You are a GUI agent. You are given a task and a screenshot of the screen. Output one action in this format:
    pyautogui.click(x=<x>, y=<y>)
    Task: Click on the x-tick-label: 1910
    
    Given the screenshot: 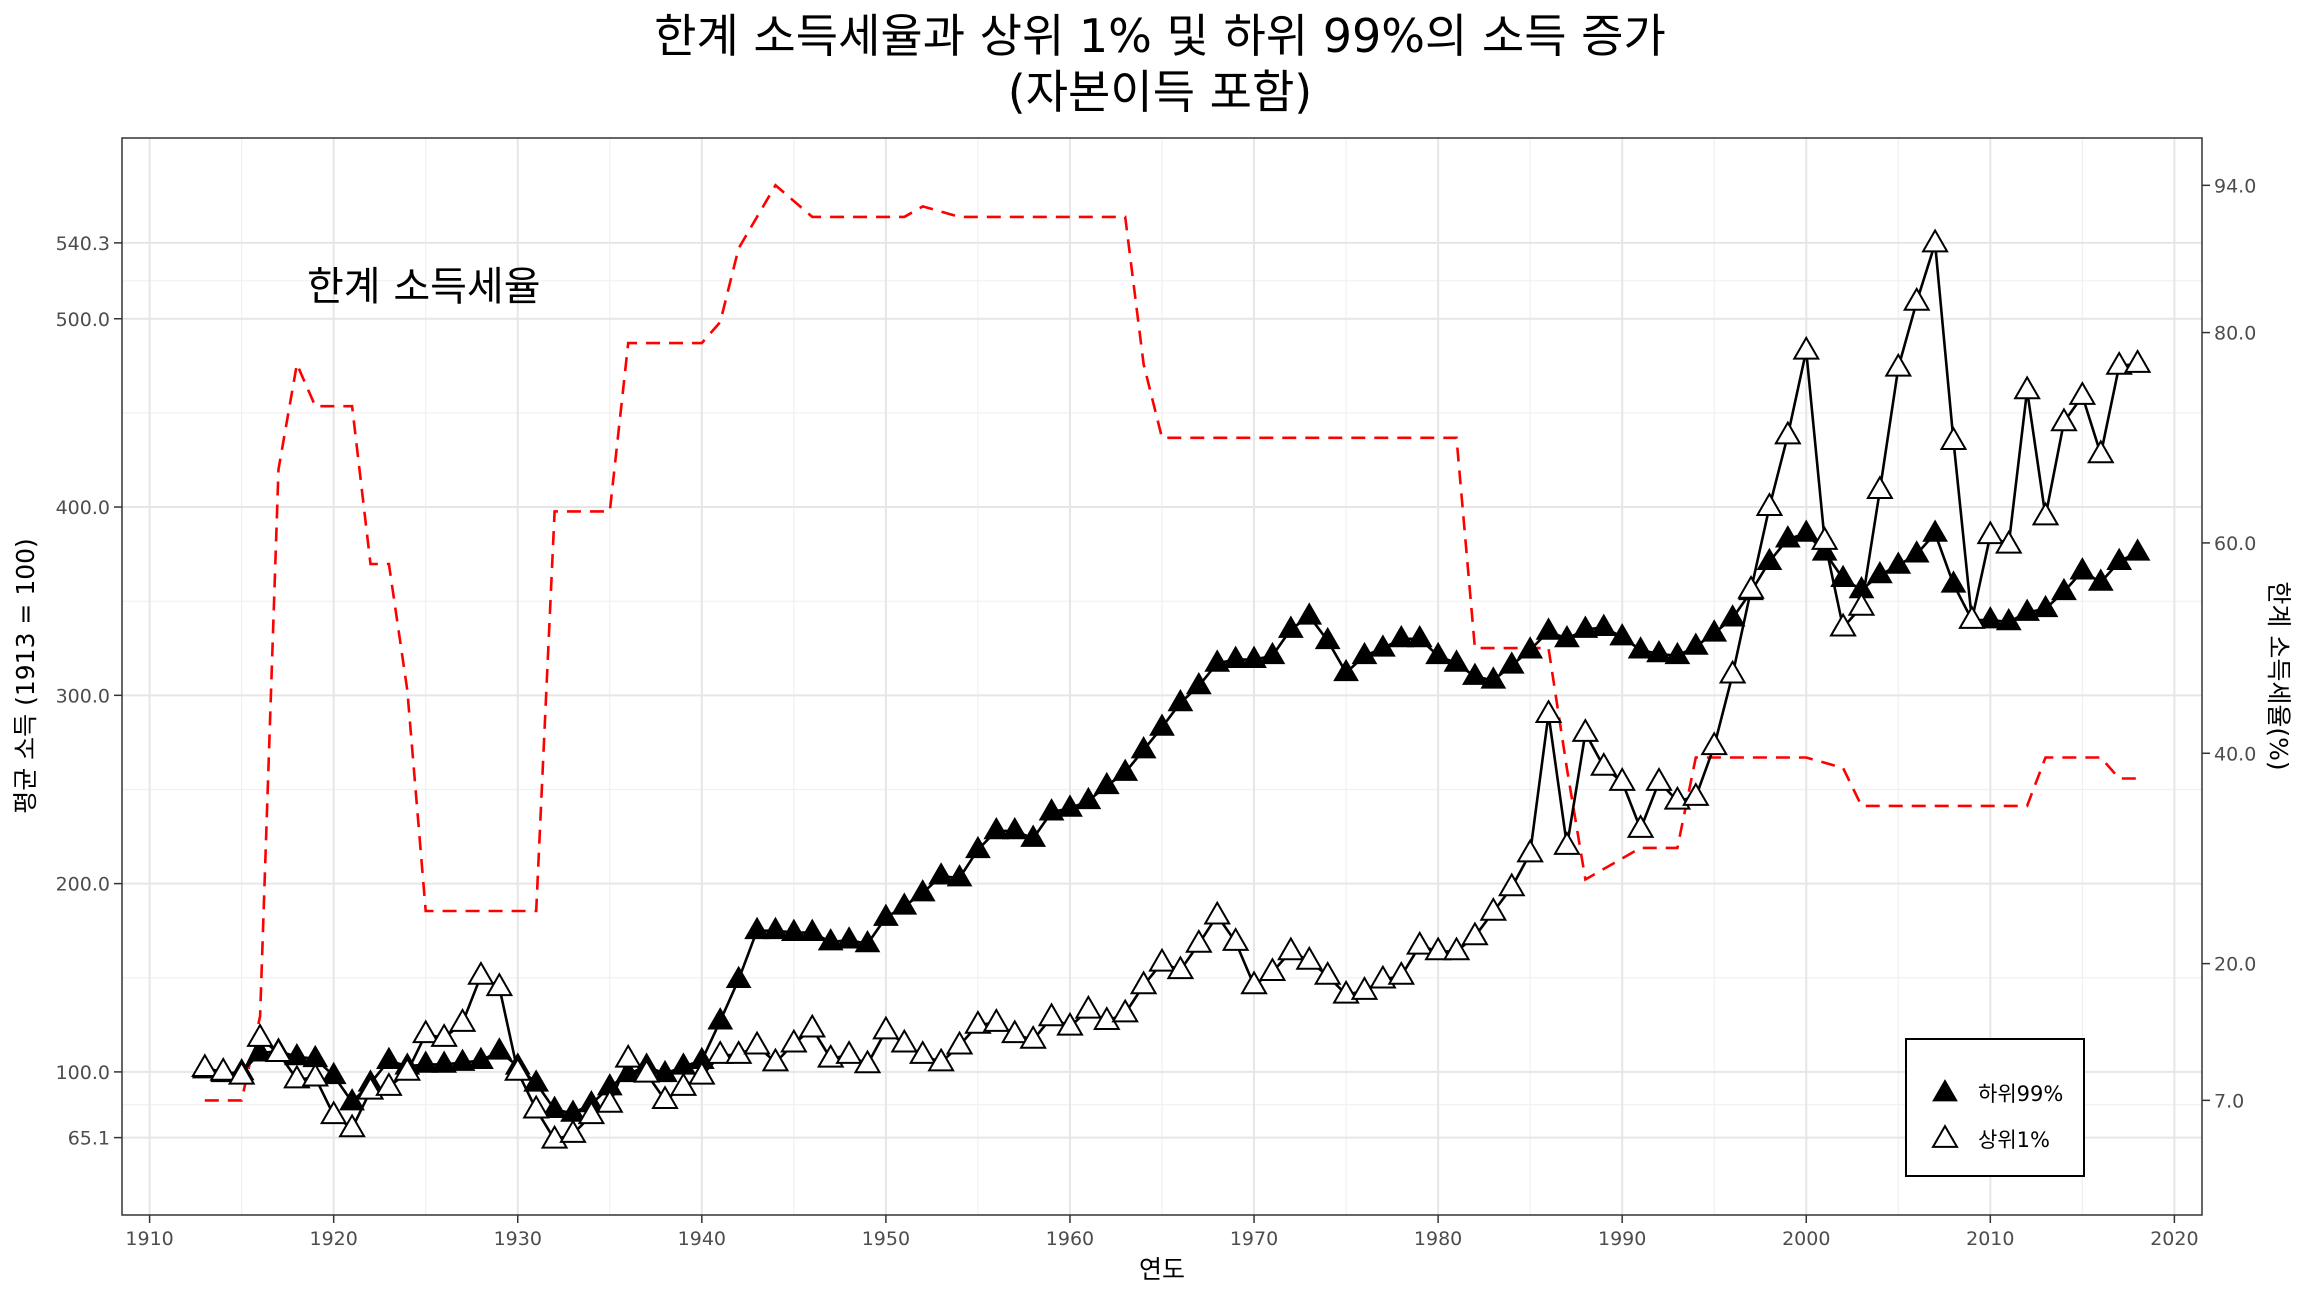 What is the action you would take?
    pyautogui.click(x=149, y=1239)
    